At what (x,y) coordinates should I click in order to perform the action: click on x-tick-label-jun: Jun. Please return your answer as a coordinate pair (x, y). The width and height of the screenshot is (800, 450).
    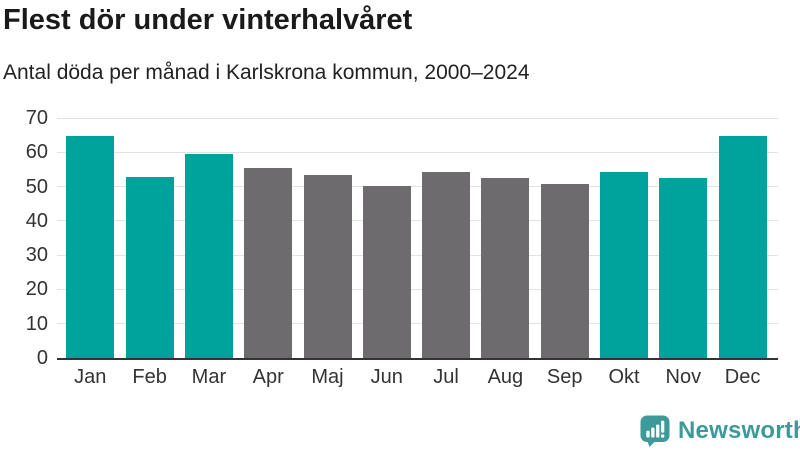
    Looking at the image, I should click on (386, 377).